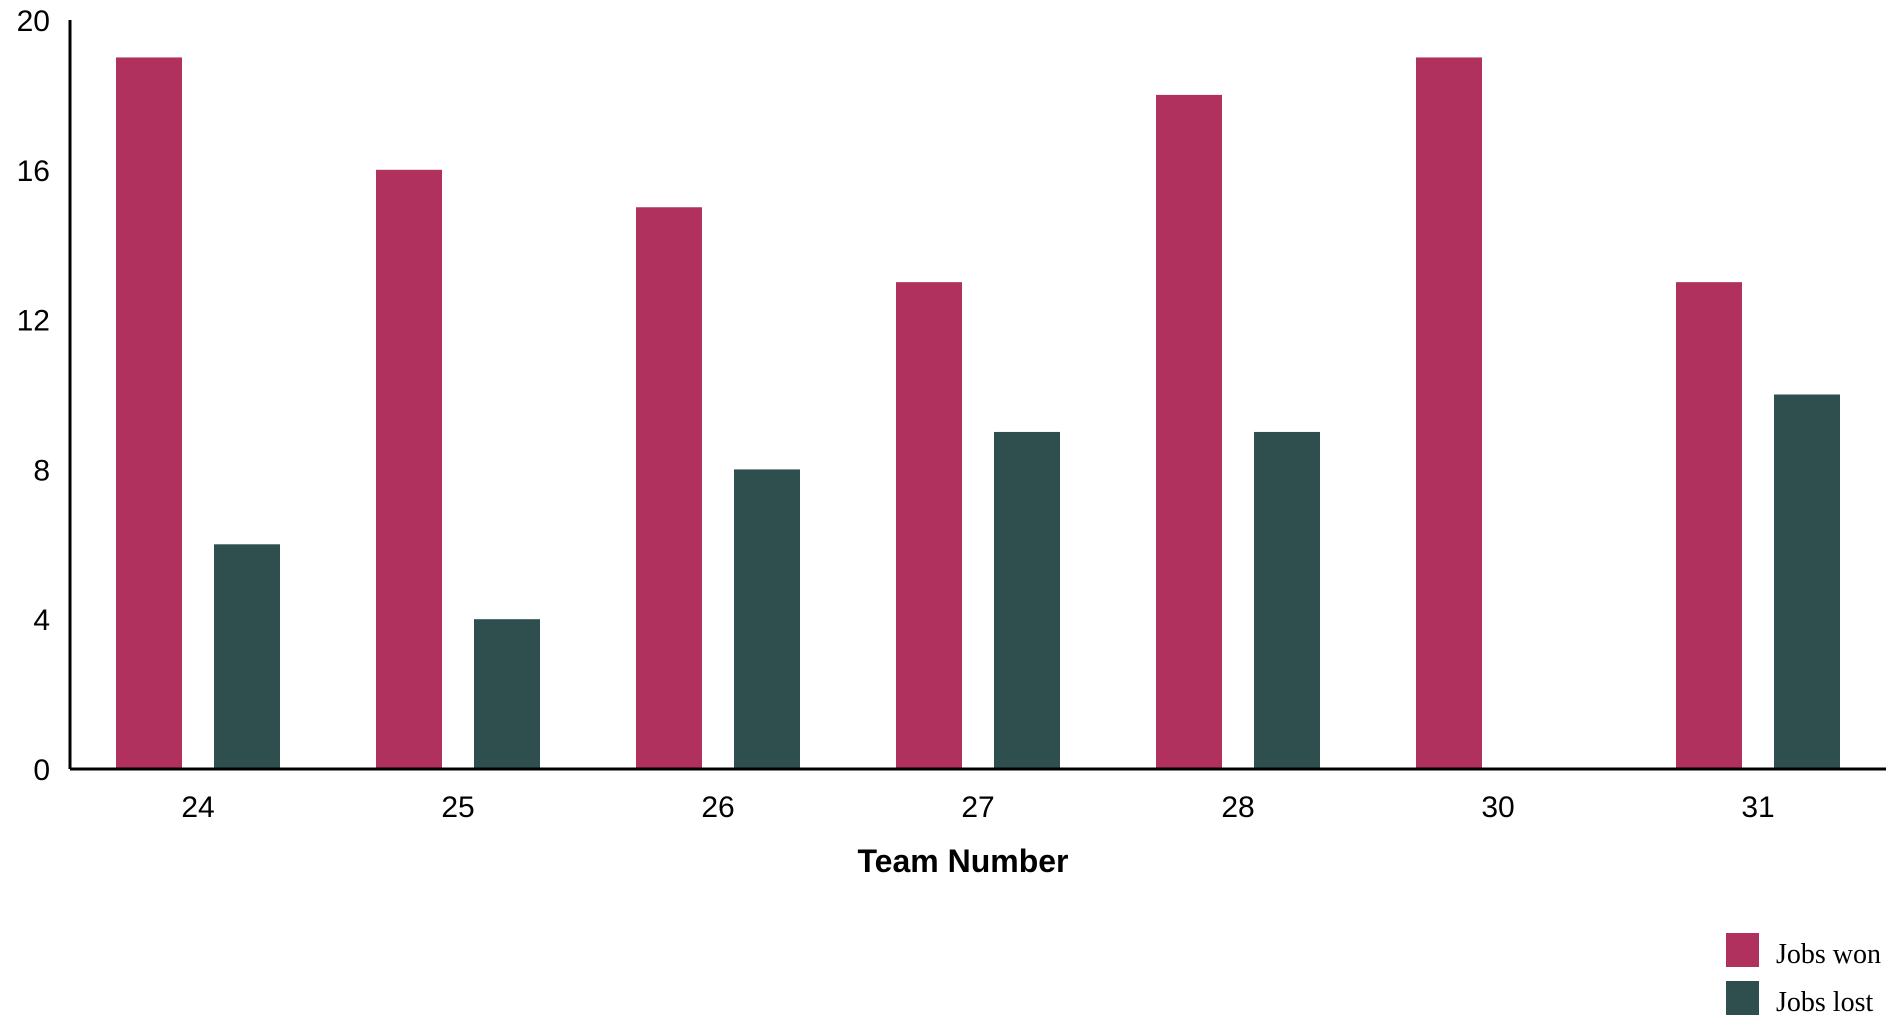  What do you see at coordinates (457, 807) in the screenshot?
I see `x-tick-label: 25` at bounding box center [457, 807].